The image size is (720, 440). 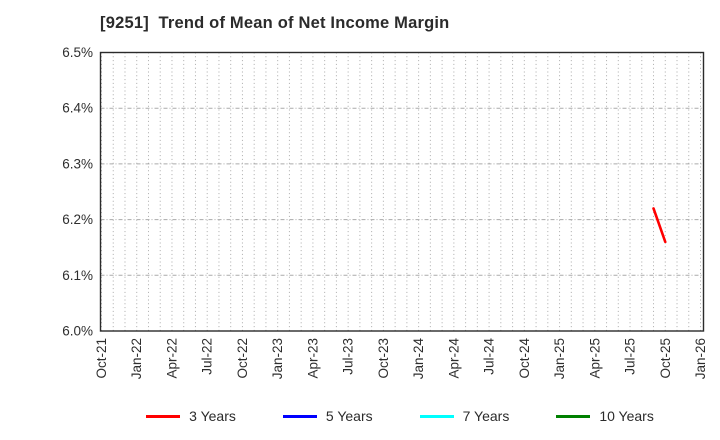 I want to click on x-axis-tick-label: Apr-25, so click(x=594, y=358).